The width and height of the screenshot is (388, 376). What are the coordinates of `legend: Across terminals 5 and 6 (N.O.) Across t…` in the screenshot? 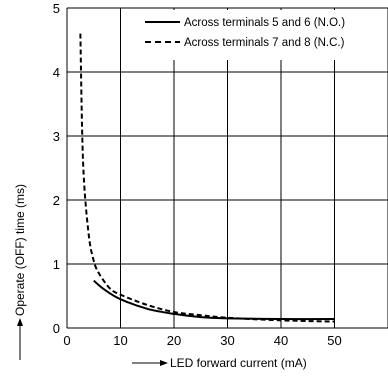 It's located at (260, 35).